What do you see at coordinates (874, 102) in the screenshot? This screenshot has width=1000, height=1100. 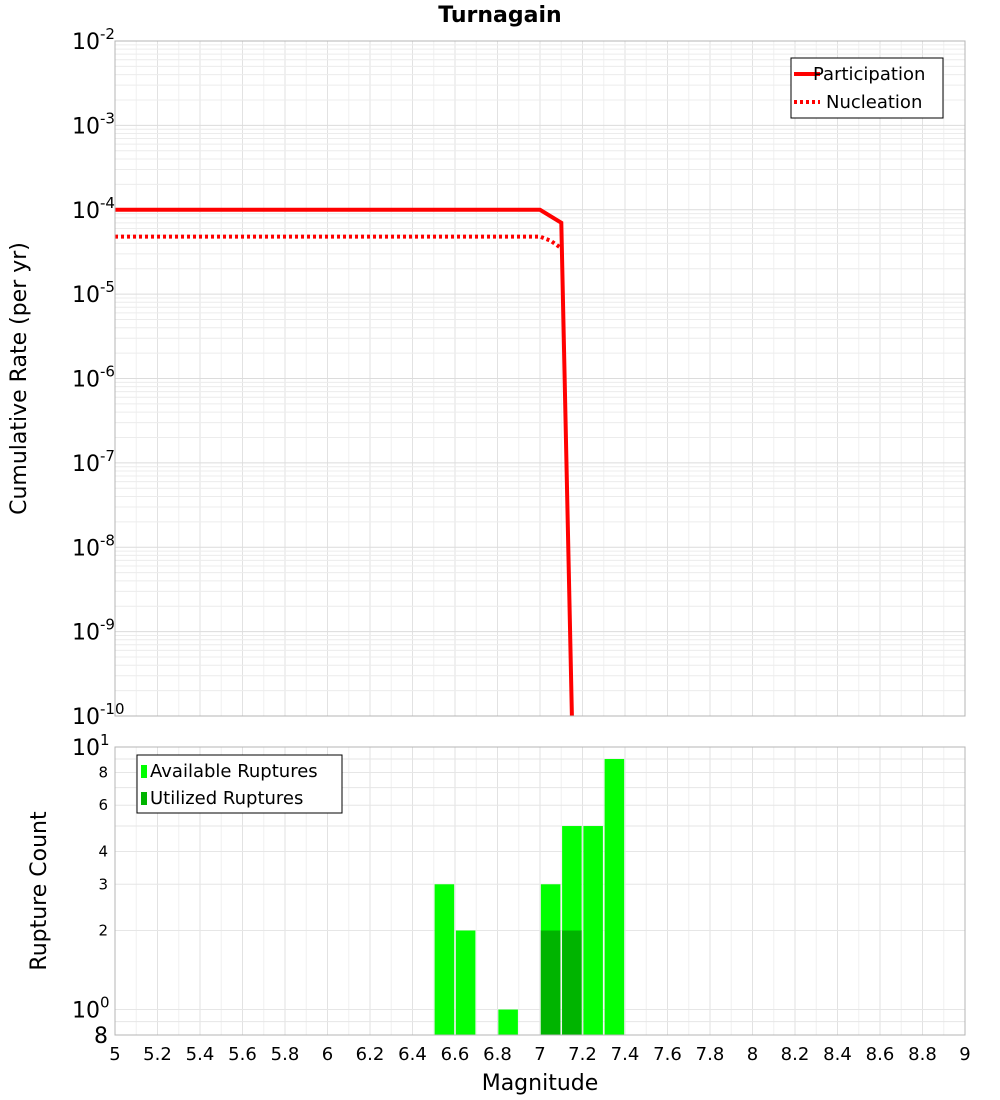 I see `legend-label-nucleation: Nucleation` at bounding box center [874, 102].